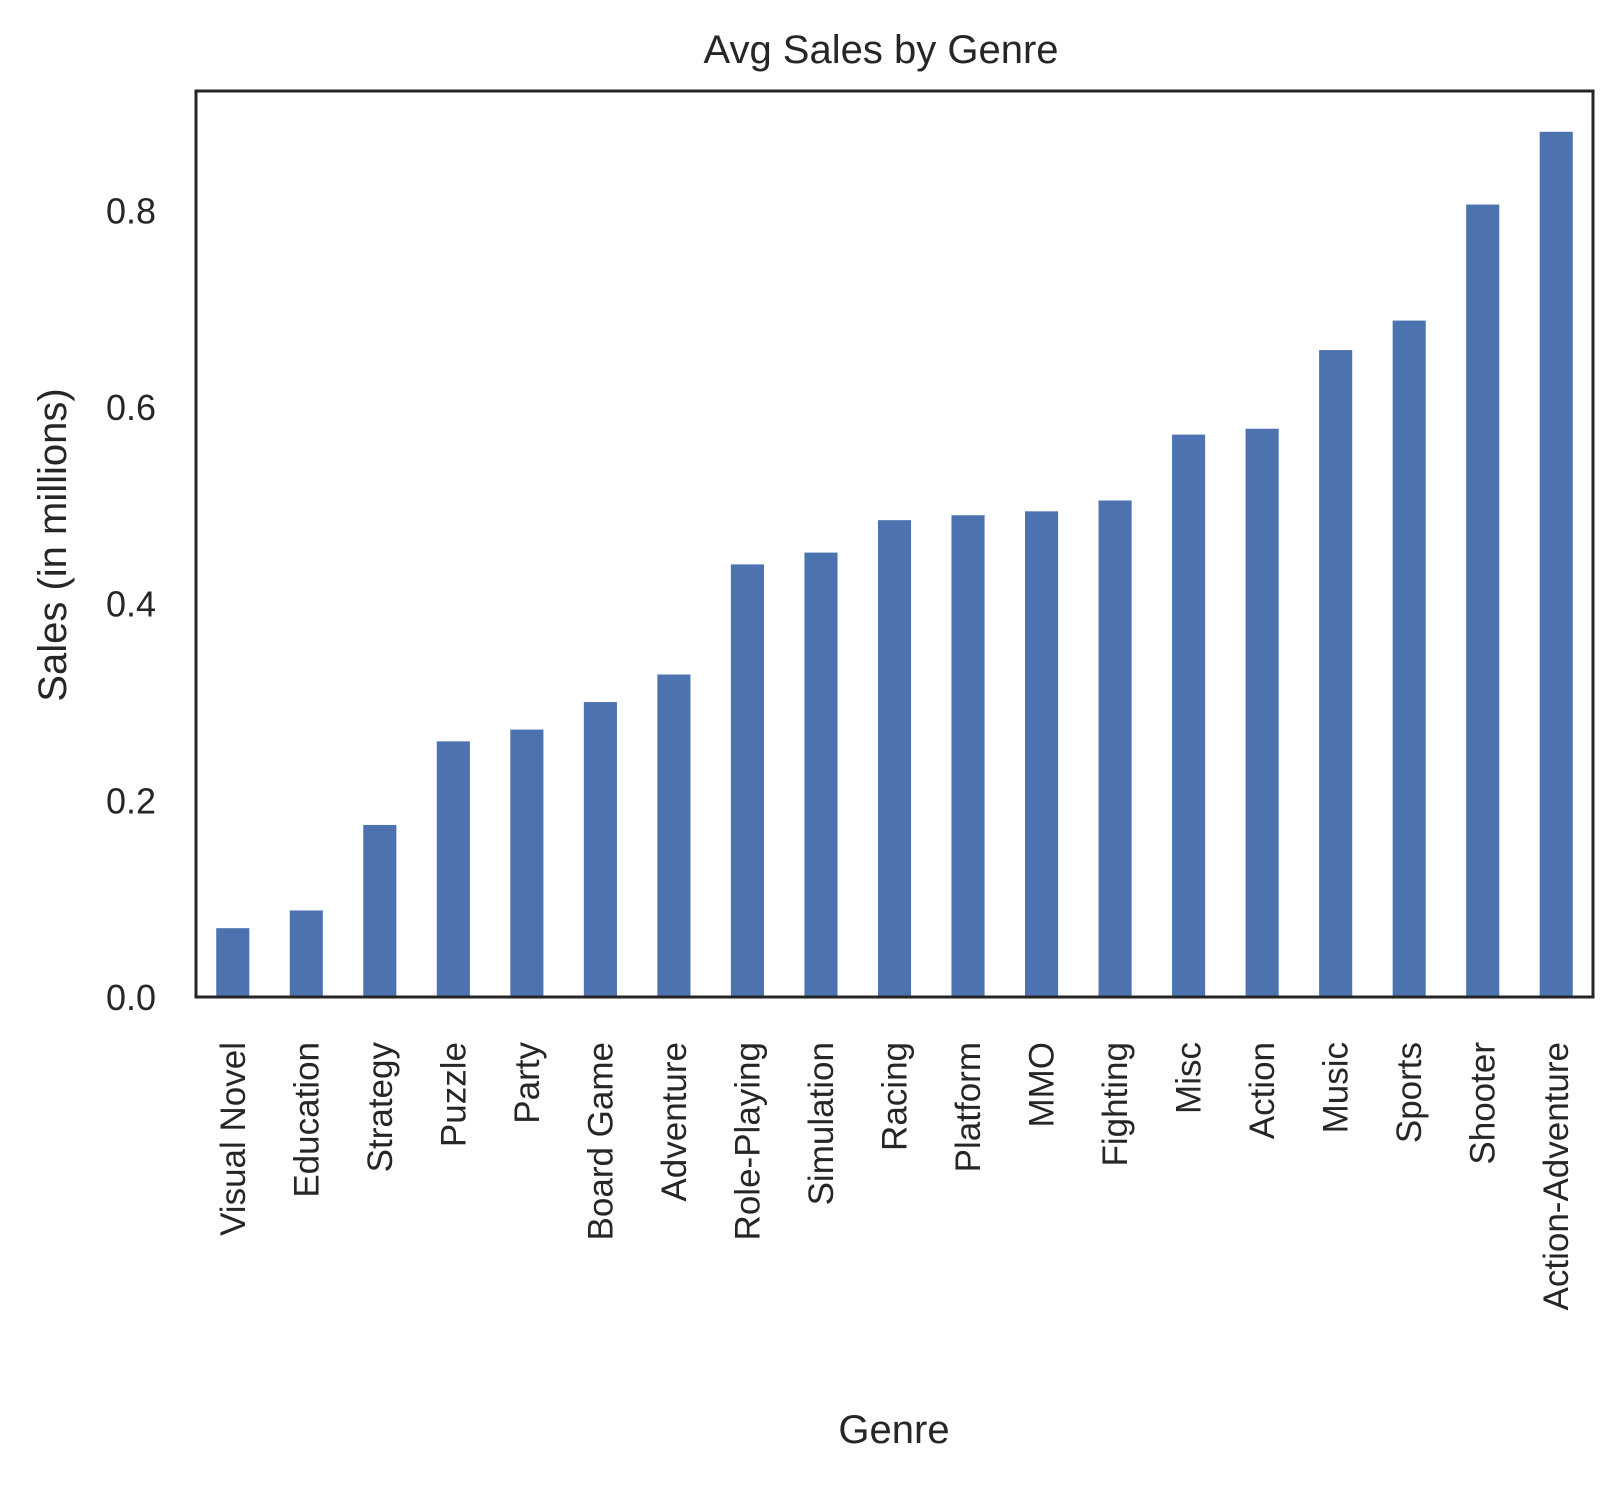  I want to click on x-tick-label: Sports, so click(1409, 1092).